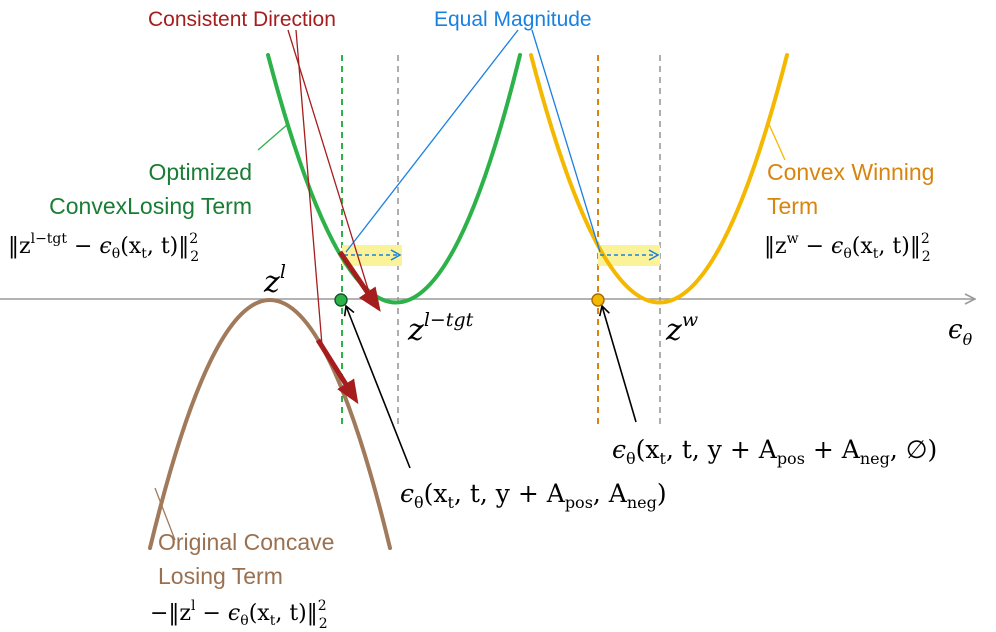 The image size is (996, 632). What do you see at coordinates (617, 363) in the screenshot?
I see `pointer-orange-point` at bounding box center [617, 363].